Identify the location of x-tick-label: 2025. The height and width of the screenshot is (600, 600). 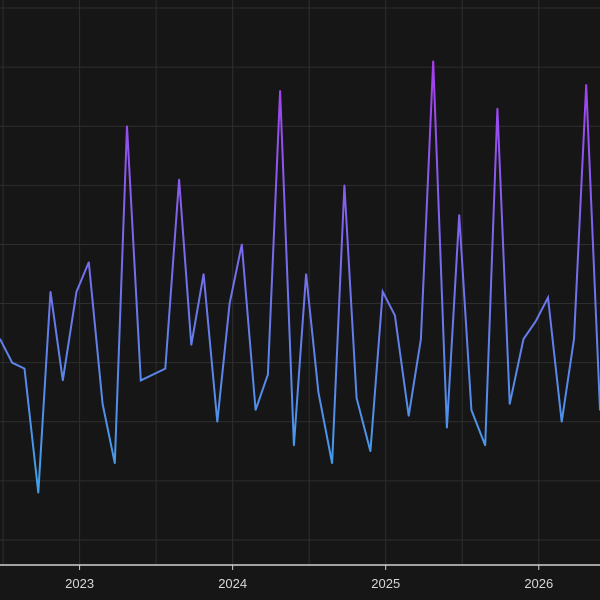
(385, 583).